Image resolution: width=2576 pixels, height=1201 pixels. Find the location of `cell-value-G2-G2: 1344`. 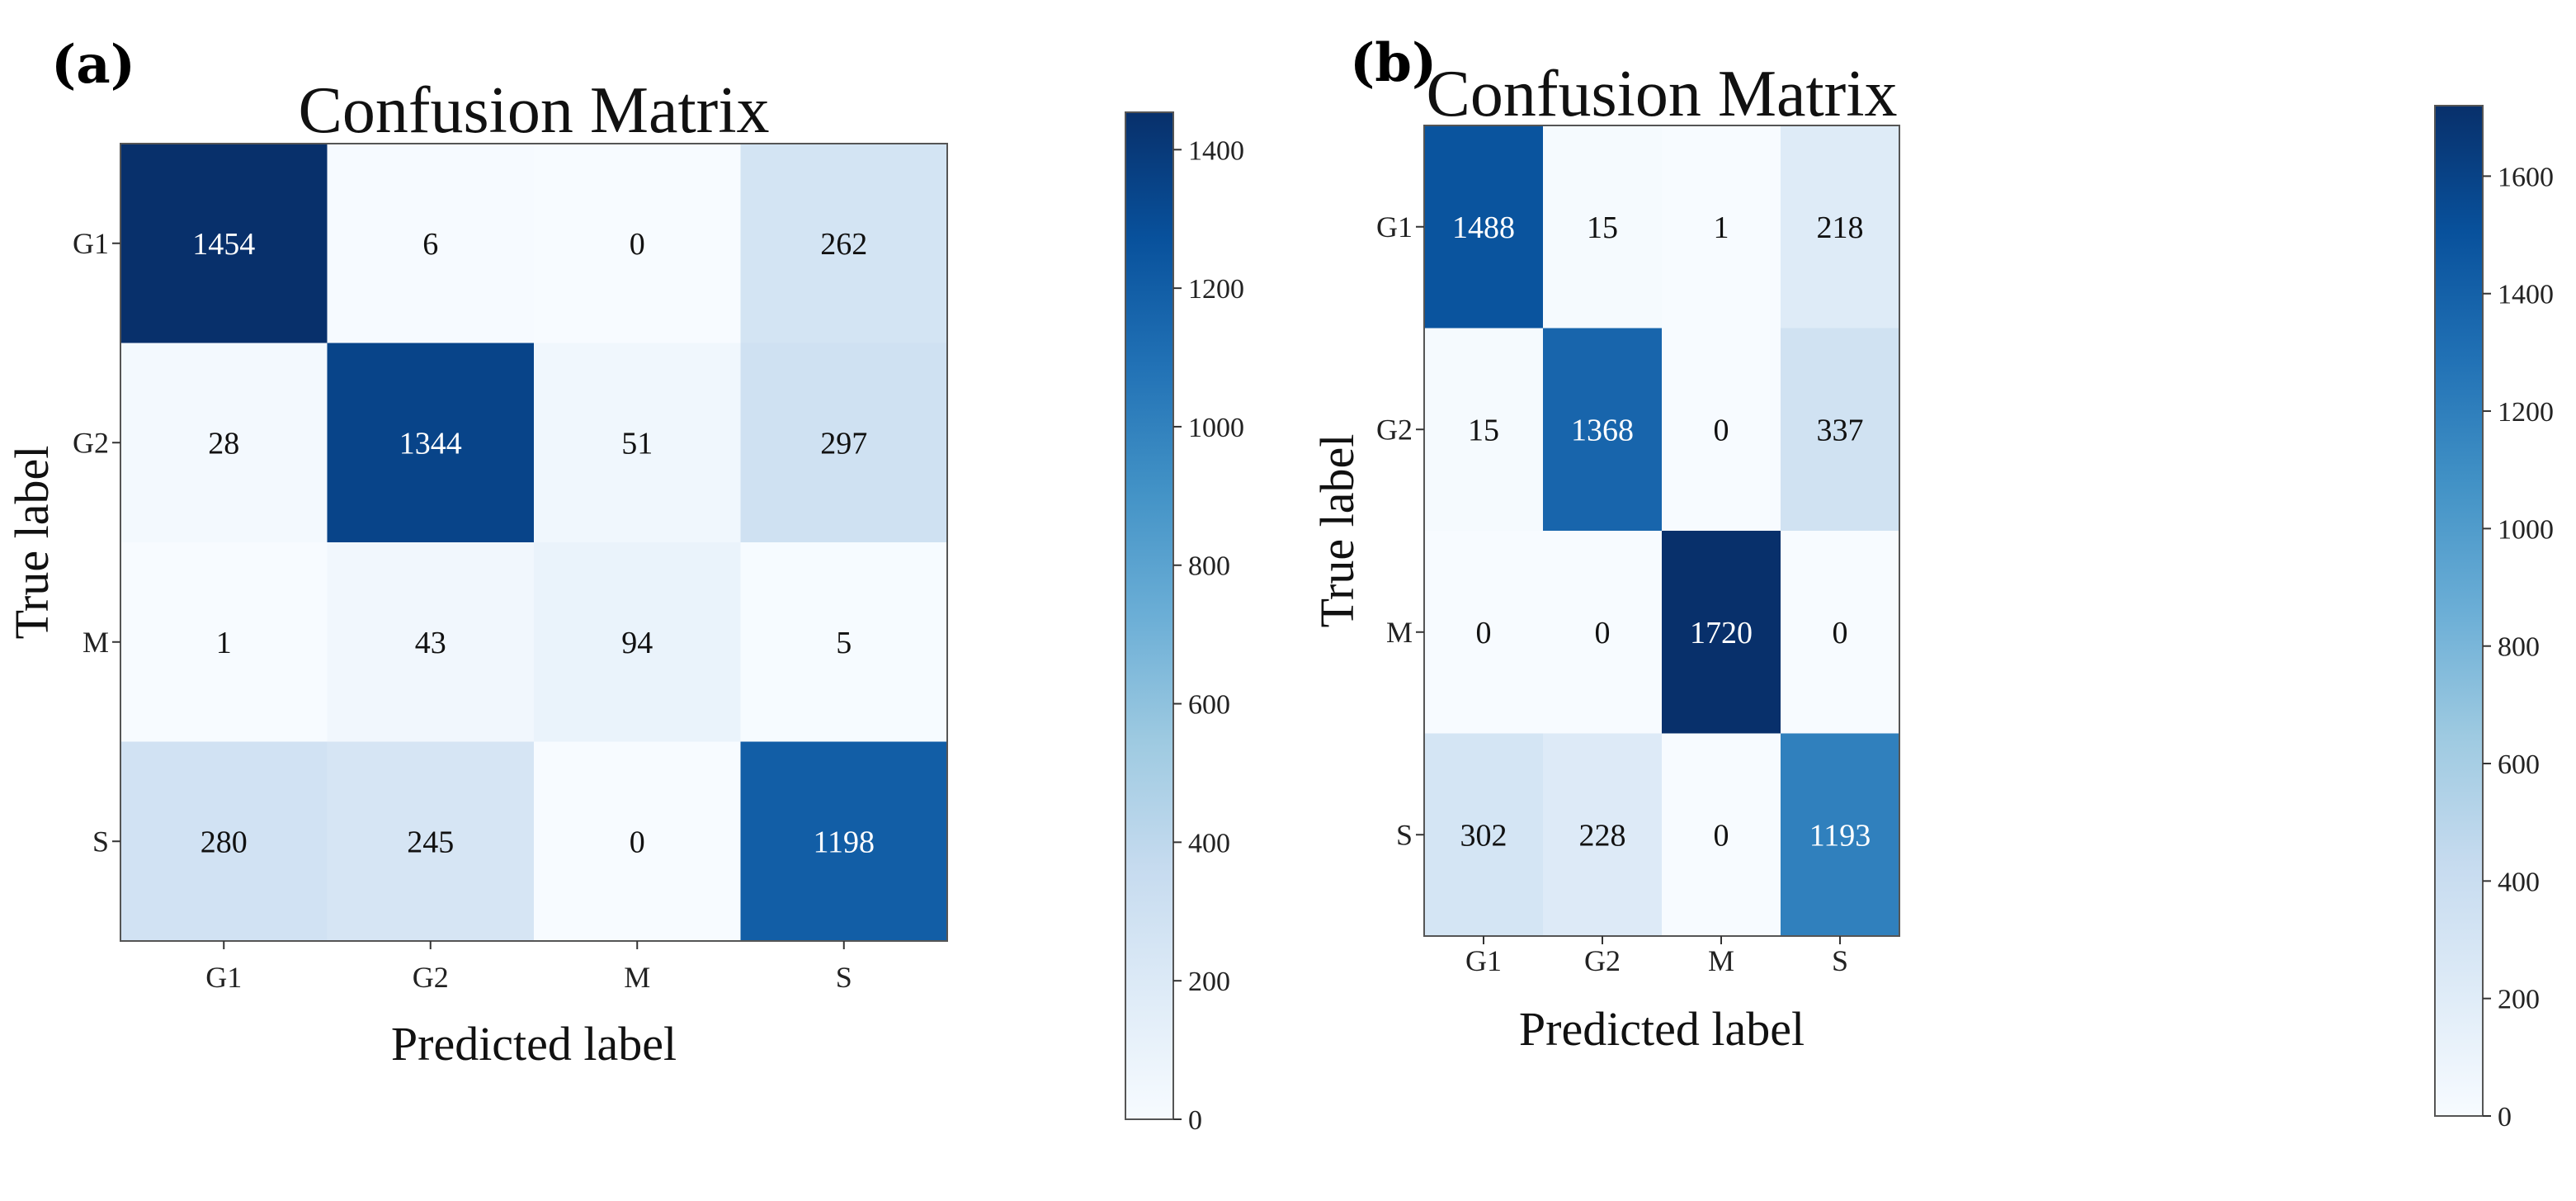

cell-value-G2-G2: 1344 is located at coordinates (430, 443).